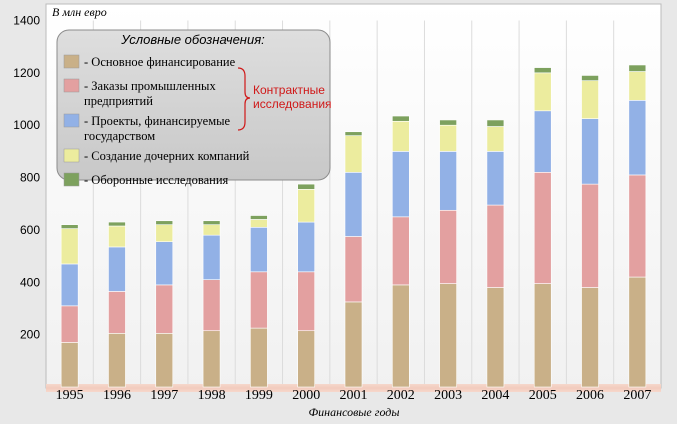 This screenshot has width=677, height=424. I want to click on bar-segment-s2-1996, so click(117, 269).